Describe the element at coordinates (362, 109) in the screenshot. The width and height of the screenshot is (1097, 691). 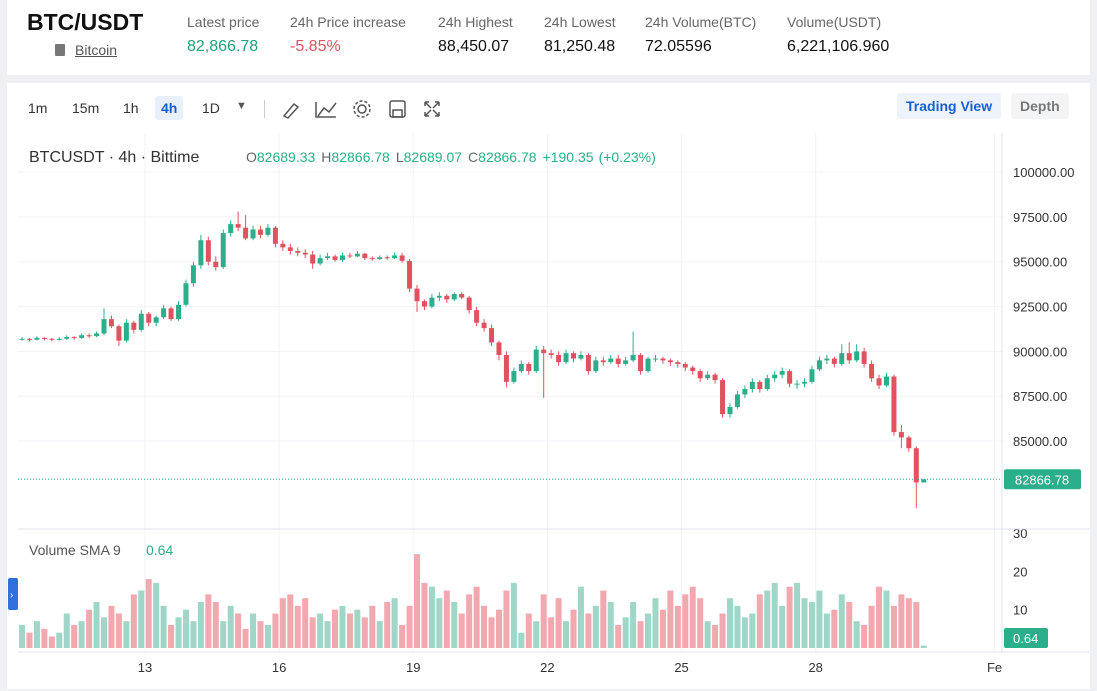
I see `tool-icons` at that location.